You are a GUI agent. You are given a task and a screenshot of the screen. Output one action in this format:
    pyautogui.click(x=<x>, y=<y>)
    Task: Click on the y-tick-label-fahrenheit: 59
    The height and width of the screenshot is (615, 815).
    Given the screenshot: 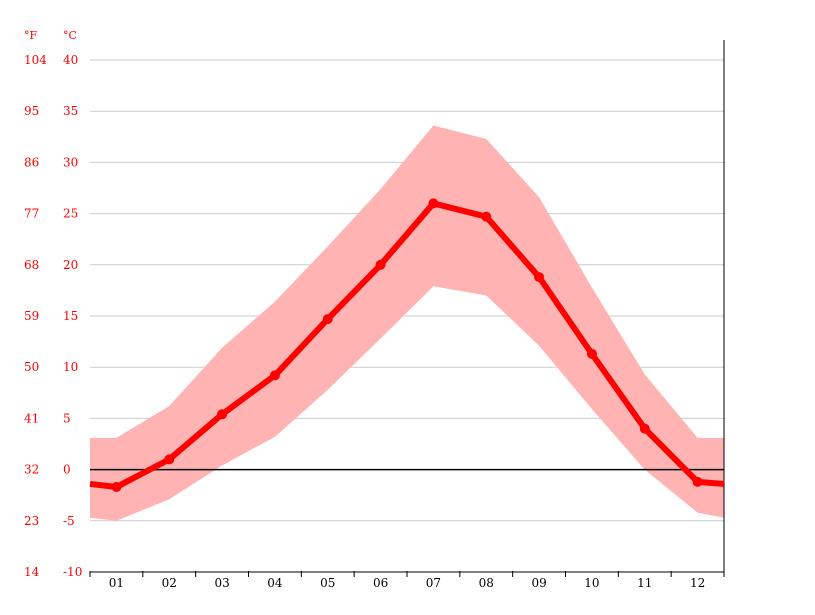 What is the action you would take?
    pyautogui.click(x=31, y=316)
    